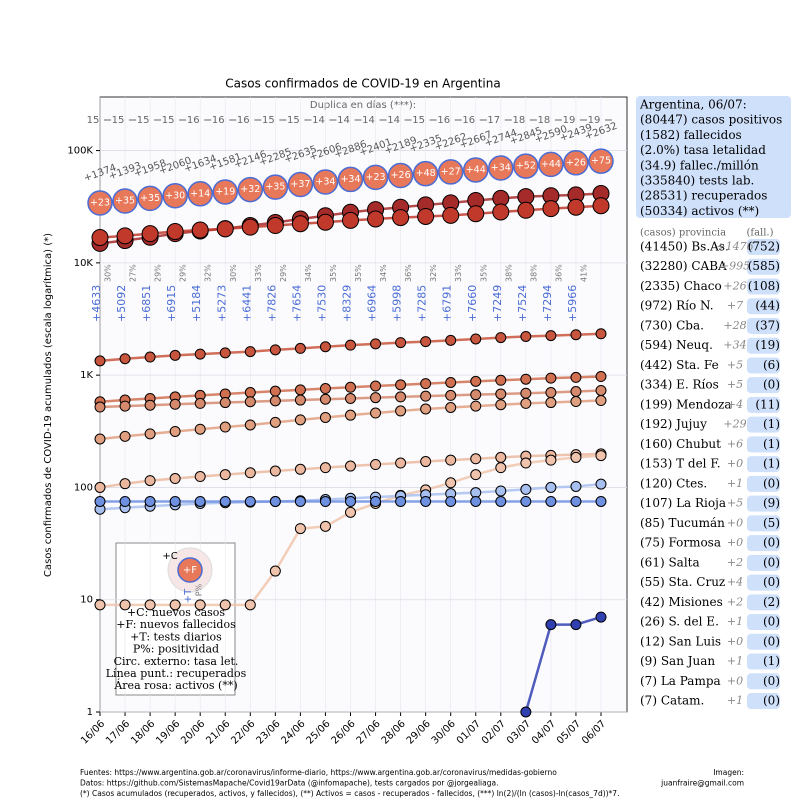  Describe the element at coordinates (594, 120) in the screenshot. I see `doubling-days: 19` at that location.